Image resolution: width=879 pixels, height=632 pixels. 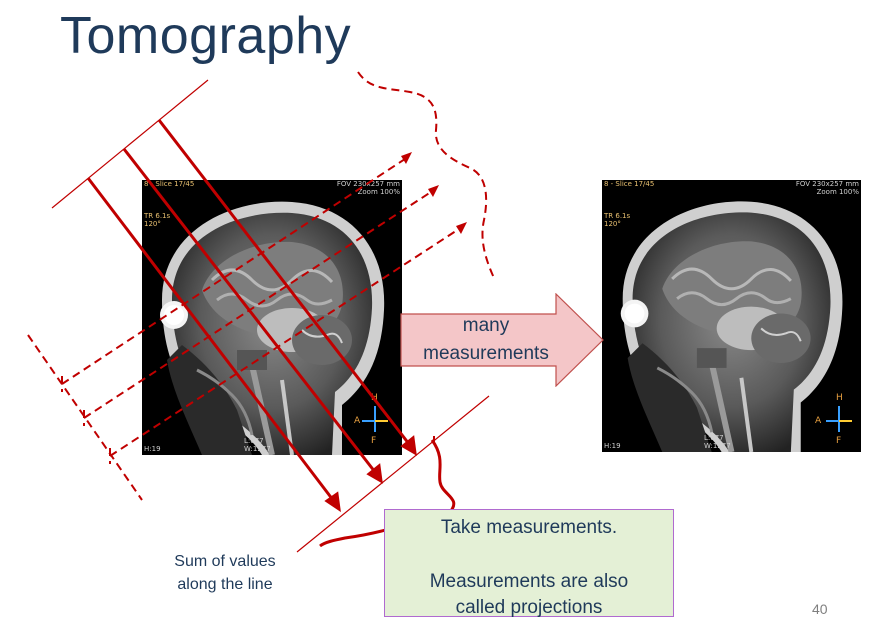 What do you see at coordinates (529, 607) in the screenshot?
I see `note-line3: called projections` at bounding box center [529, 607].